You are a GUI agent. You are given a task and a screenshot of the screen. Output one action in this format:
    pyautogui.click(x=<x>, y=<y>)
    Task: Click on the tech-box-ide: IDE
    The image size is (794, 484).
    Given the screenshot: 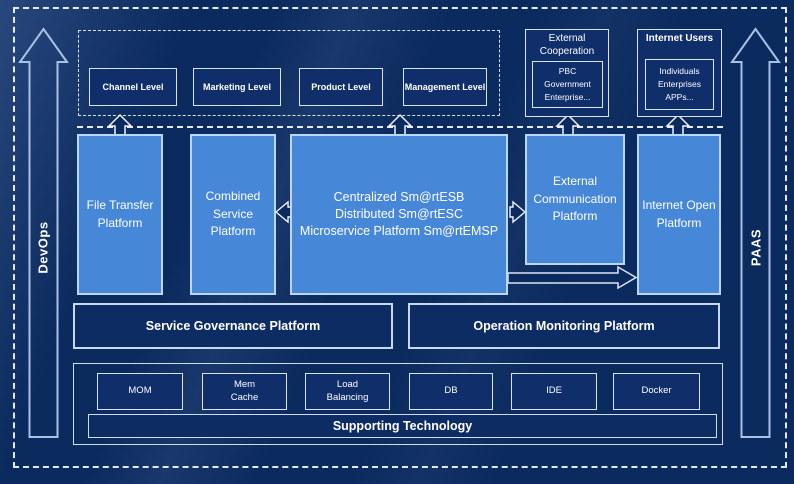 What is the action you would take?
    pyautogui.click(x=554, y=391)
    